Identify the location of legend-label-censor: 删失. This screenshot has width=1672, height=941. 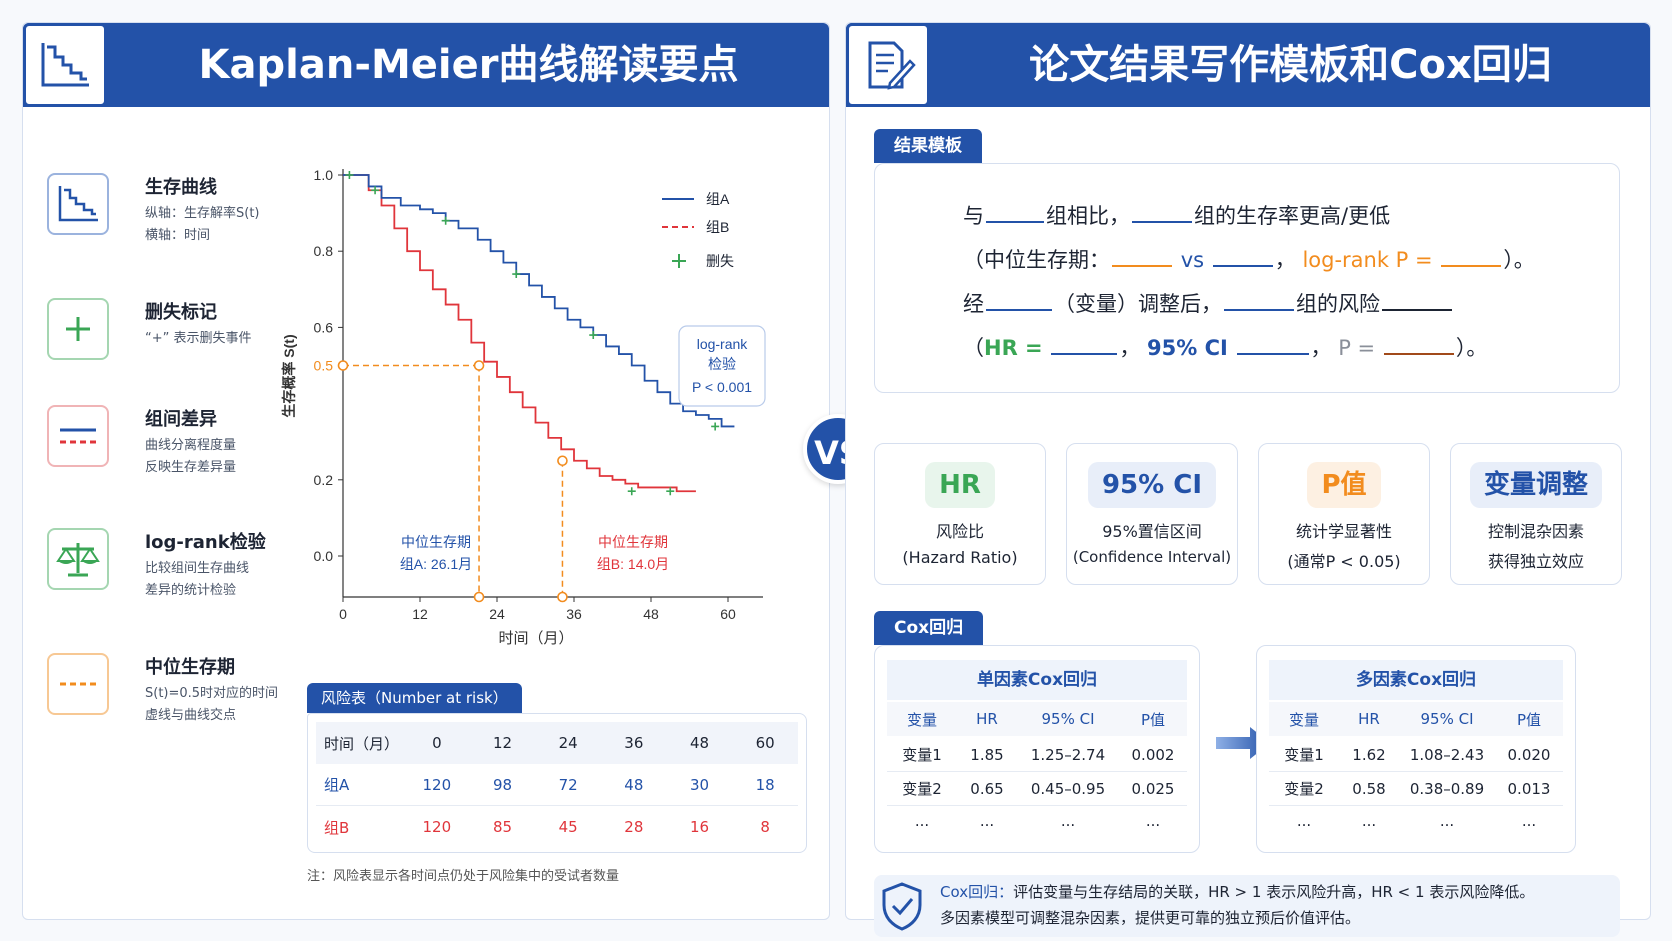
(720, 261).